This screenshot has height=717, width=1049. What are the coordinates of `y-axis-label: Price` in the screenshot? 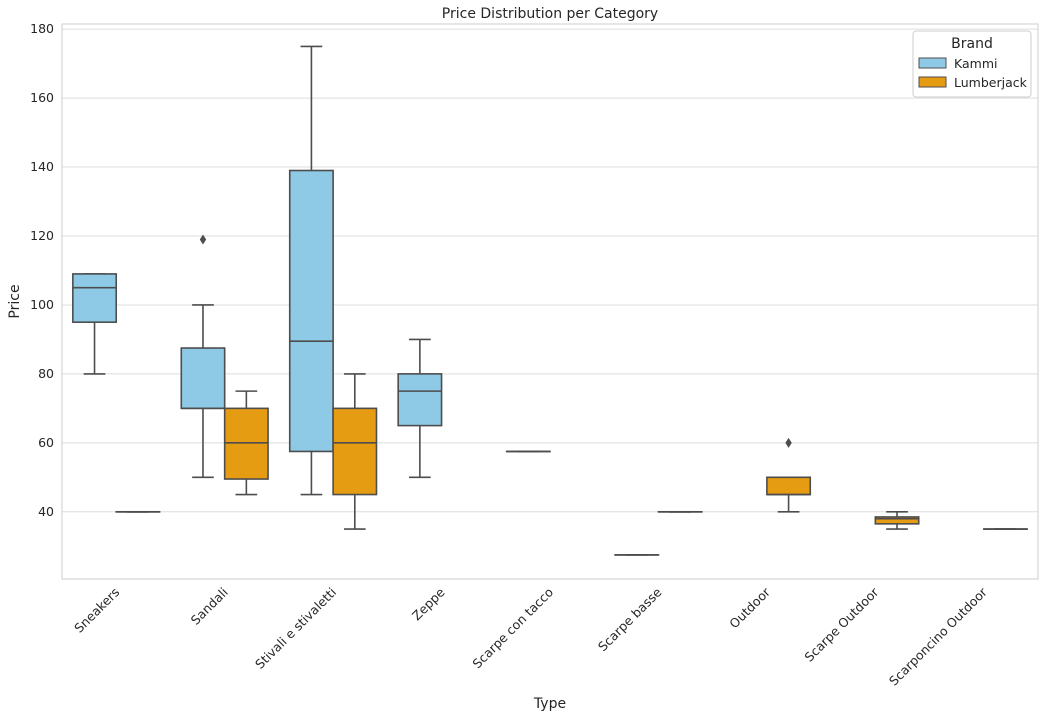 It's located at (15, 301).